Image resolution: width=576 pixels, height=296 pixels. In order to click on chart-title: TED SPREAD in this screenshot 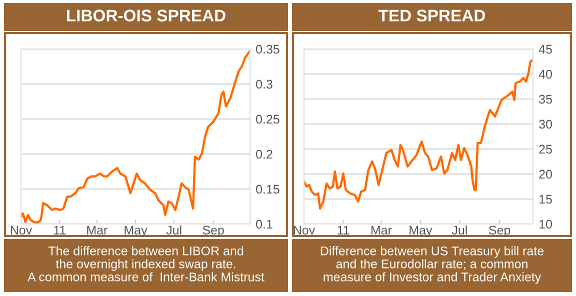, I will do `click(432, 16)`.